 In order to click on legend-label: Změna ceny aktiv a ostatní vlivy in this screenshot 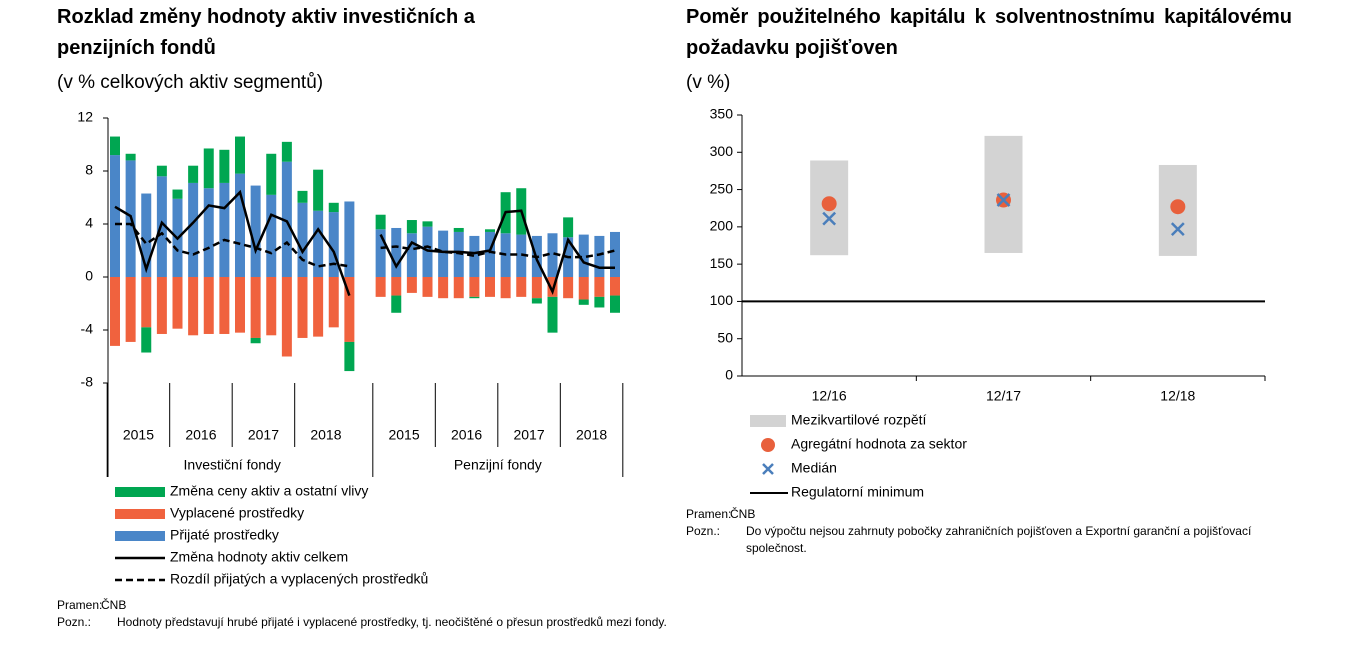, I will do `click(269, 491)`.